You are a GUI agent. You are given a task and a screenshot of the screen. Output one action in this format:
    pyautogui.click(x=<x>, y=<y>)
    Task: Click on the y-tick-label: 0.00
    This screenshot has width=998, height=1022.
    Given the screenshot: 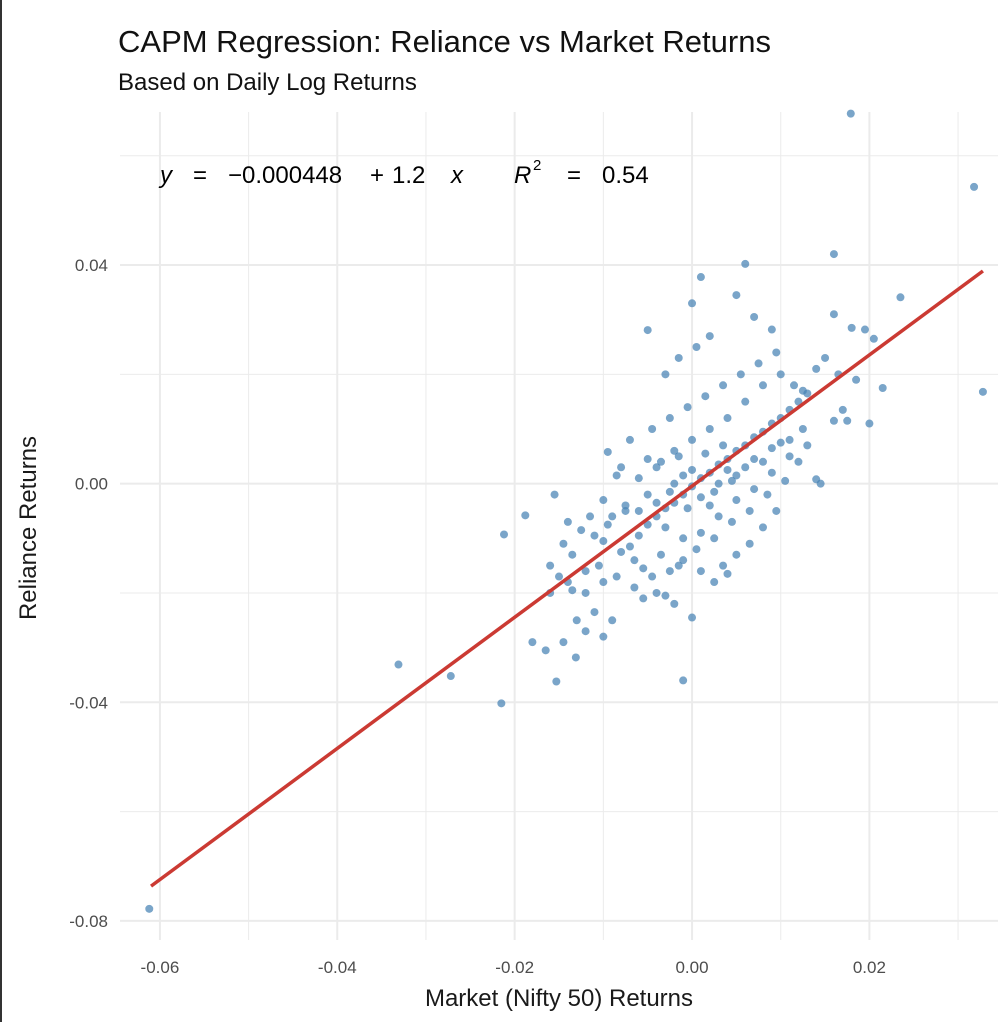 What is the action you would take?
    pyautogui.click(x=91, y=484)
    